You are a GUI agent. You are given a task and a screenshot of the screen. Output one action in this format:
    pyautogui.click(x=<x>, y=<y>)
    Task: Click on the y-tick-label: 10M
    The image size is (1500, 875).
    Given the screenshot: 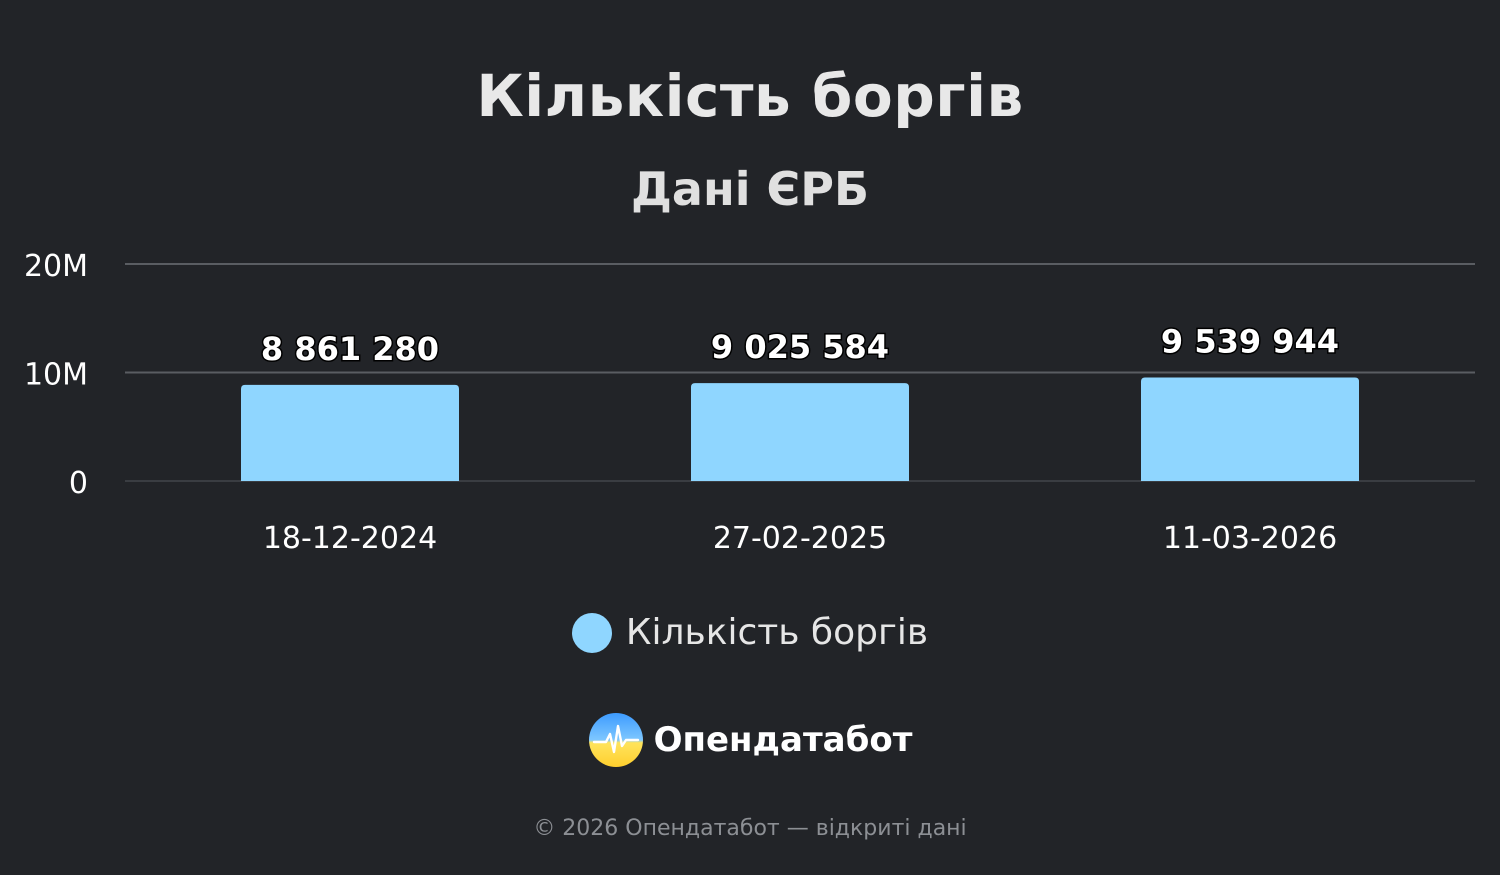 What is the action you would take?
    pyautogui.click(x=56, y=375)
    